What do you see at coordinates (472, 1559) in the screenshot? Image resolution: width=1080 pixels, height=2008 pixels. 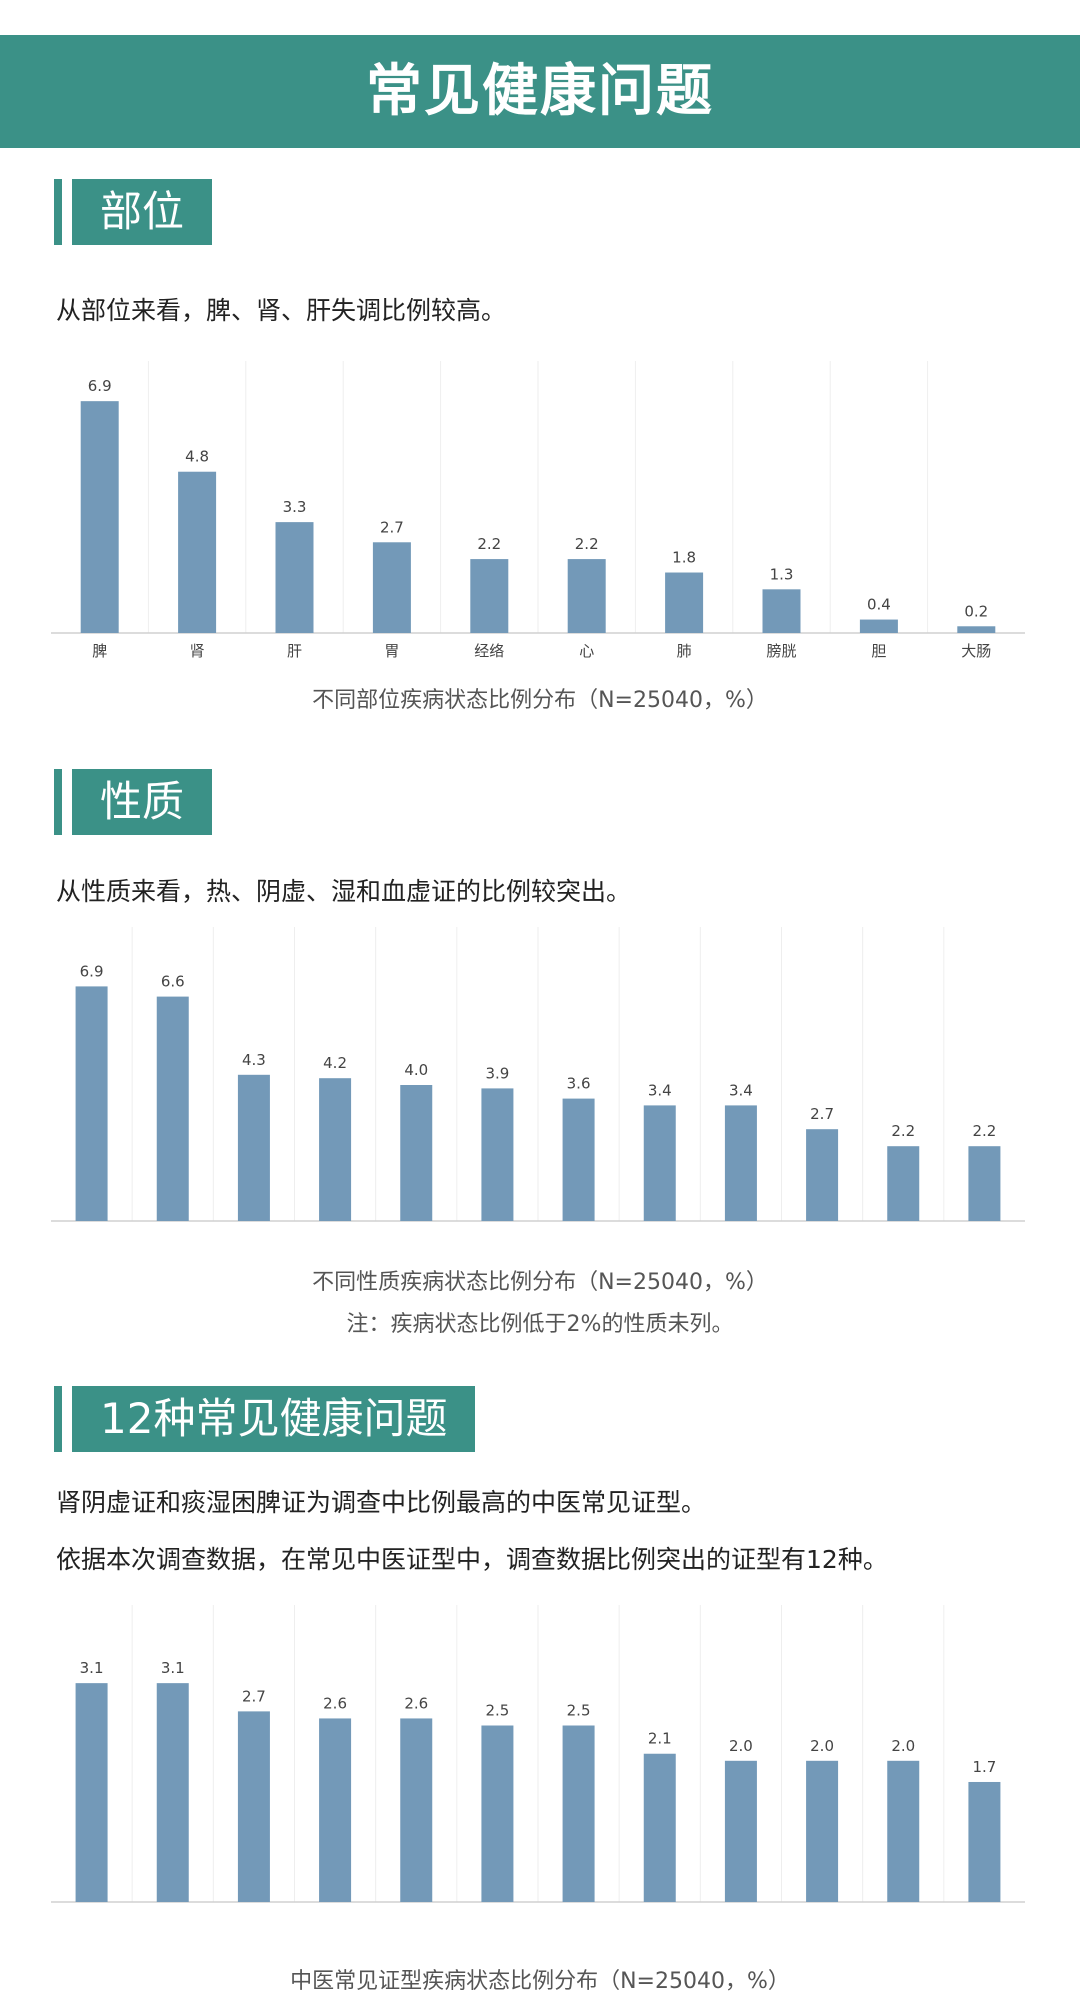 I see `section-text: 依据本次调查数据，在常见中医证型中，调查数据比例突出的证型有12种。` at bounding box center [472, 1559].